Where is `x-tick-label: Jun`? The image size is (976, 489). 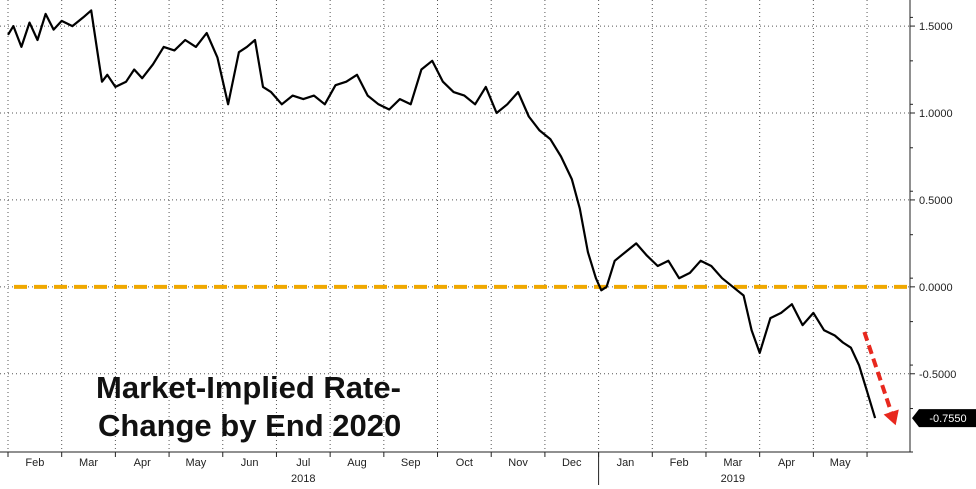 x-tick-label: Jun is located at coordinates (250, 463).